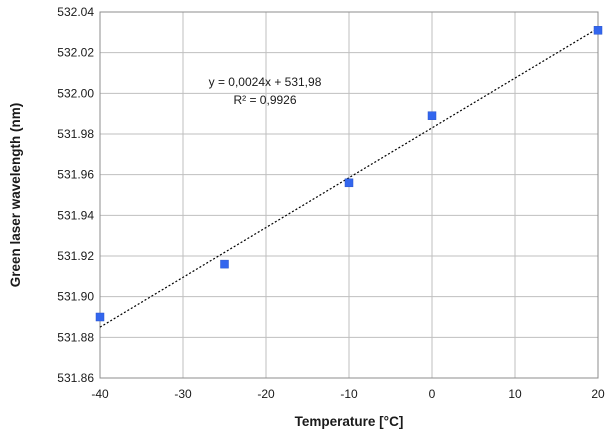 Image resolution: width=612 pixels, height=434 pixels. Describe the element at coordinates (75, 378) in the screenshot. I see `y-tick-label: 531.86` at that location.